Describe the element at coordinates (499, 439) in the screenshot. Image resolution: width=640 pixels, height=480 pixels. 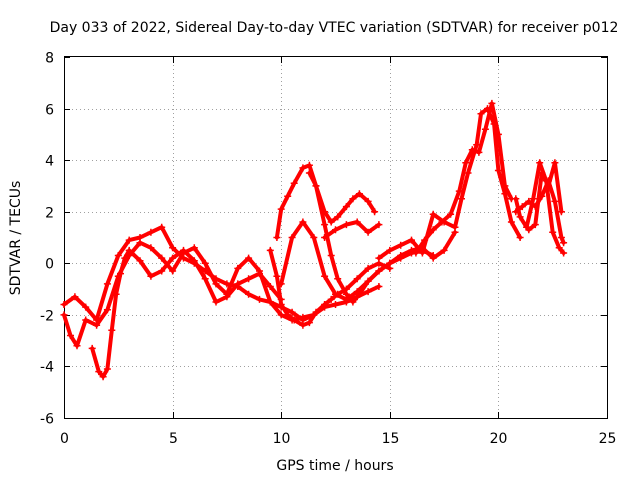
I see `x-tick-label: 20` at that location.